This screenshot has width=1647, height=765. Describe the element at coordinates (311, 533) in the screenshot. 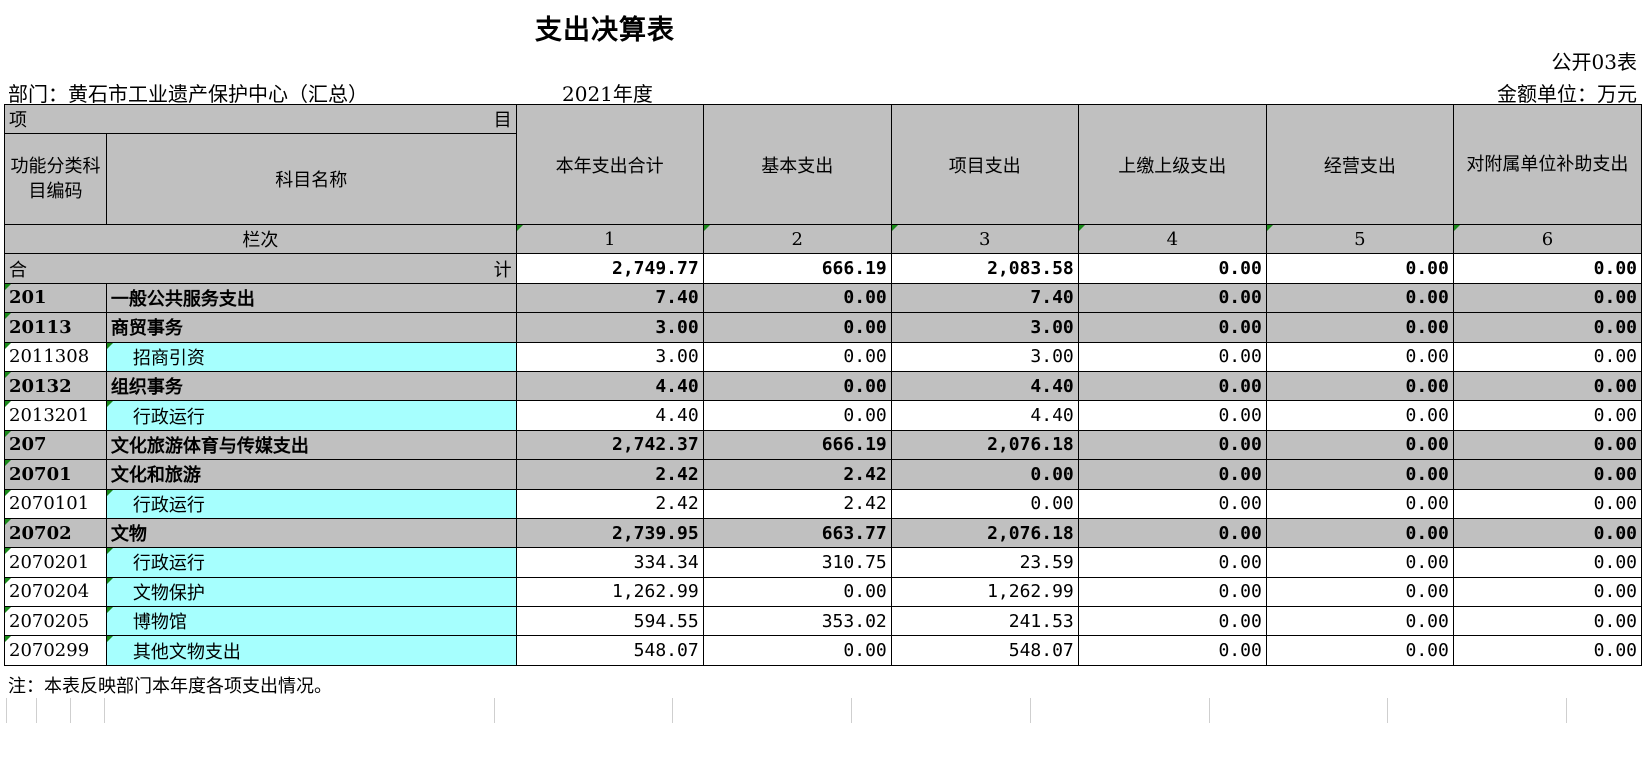

I see `row-name-cell: 文物` at that location.